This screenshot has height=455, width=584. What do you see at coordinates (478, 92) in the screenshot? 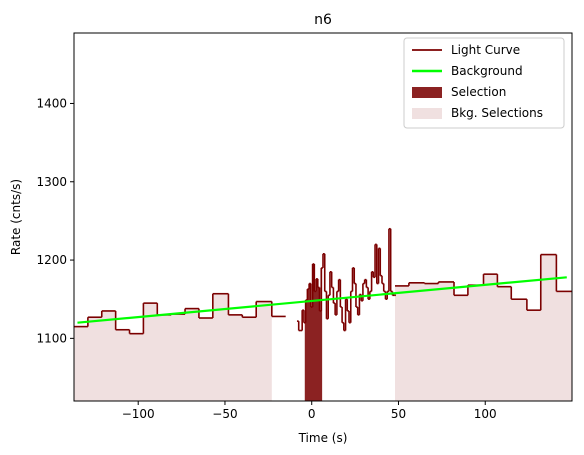
I see `legend-label-3: Selection` at bounding box center [478, 92].